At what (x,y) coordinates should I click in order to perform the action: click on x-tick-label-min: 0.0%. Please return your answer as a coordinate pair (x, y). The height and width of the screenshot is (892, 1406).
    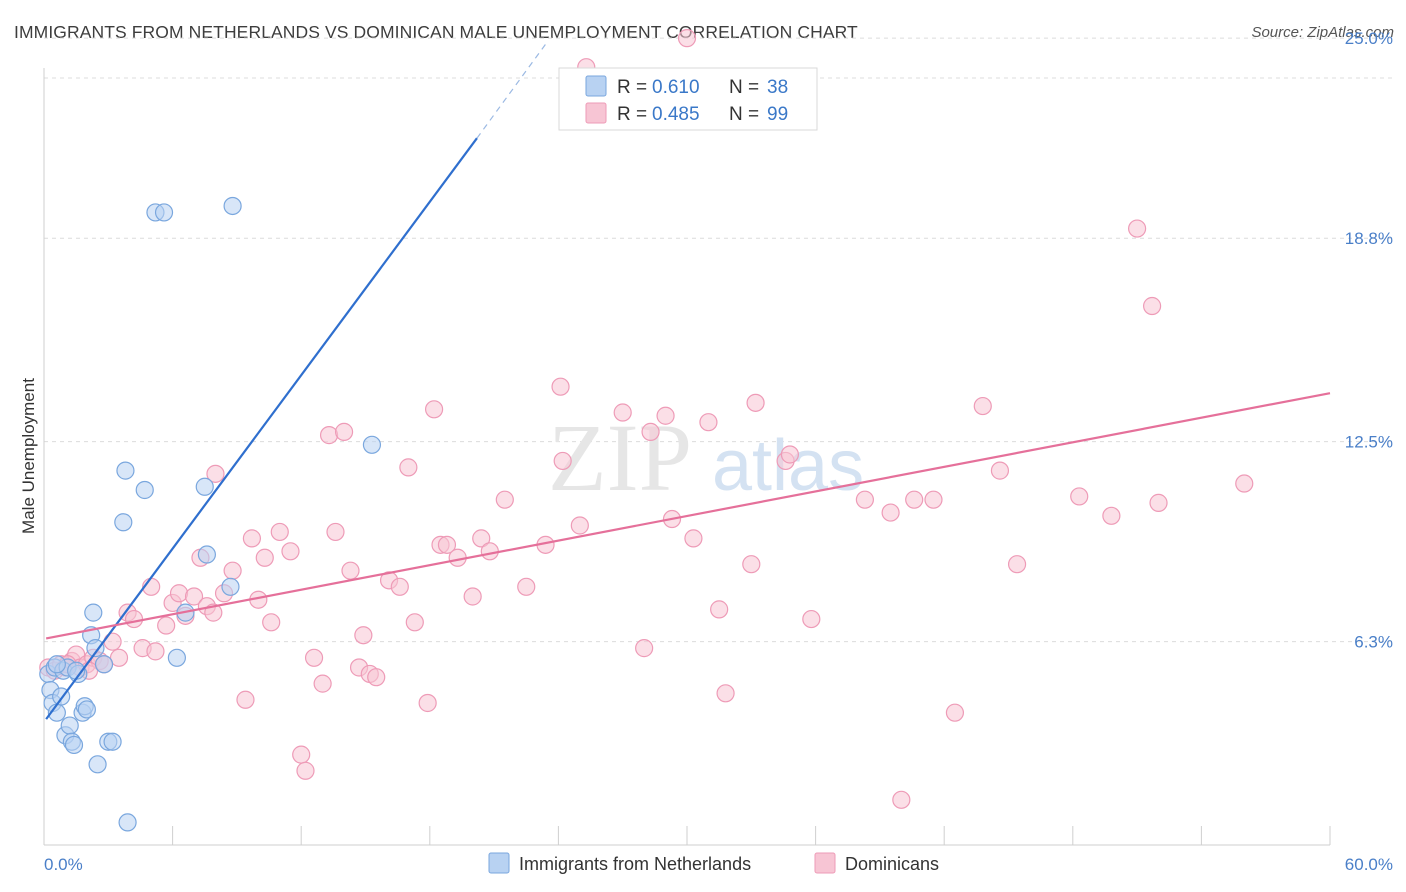
    Looking at the image, I should click on (63, 864).